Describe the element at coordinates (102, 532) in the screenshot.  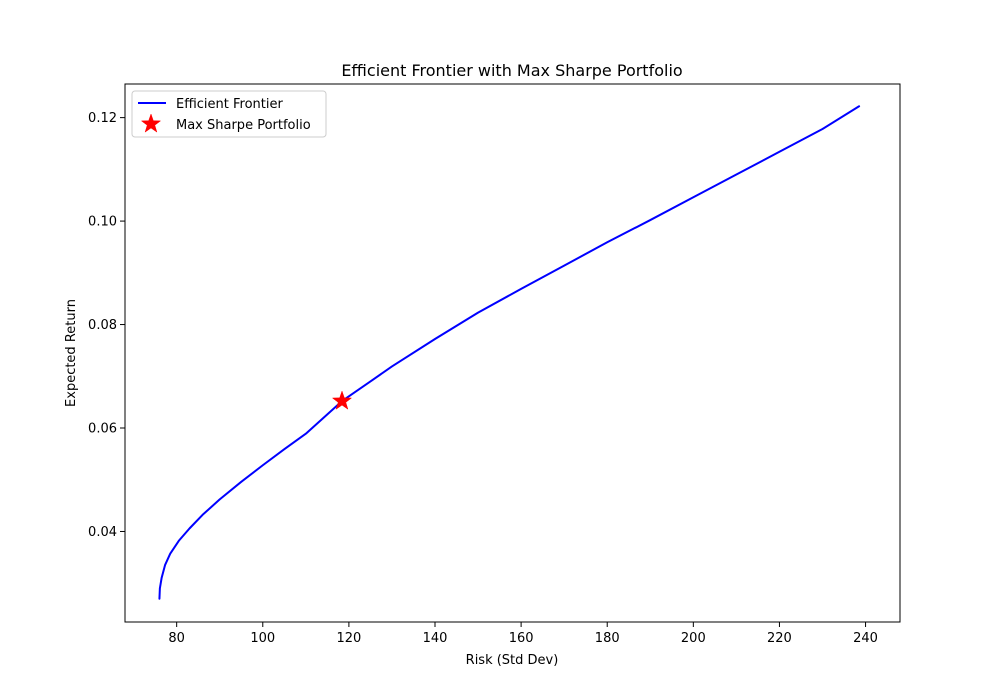
I see `y-tick-label: 0.04` at that location.